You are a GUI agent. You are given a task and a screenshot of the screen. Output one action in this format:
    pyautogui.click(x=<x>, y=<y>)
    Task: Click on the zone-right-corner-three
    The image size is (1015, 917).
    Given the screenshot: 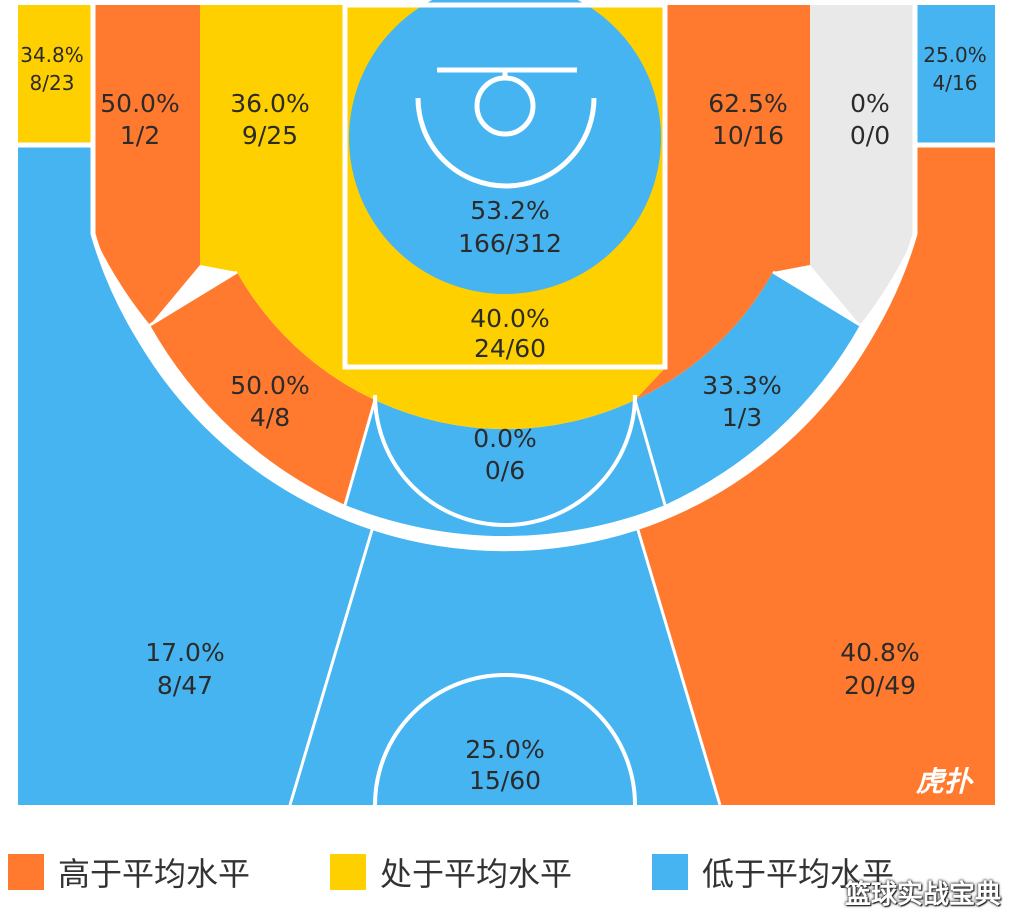 What is the action you would take?
    pyautogui.click(x=955, y=75)
    